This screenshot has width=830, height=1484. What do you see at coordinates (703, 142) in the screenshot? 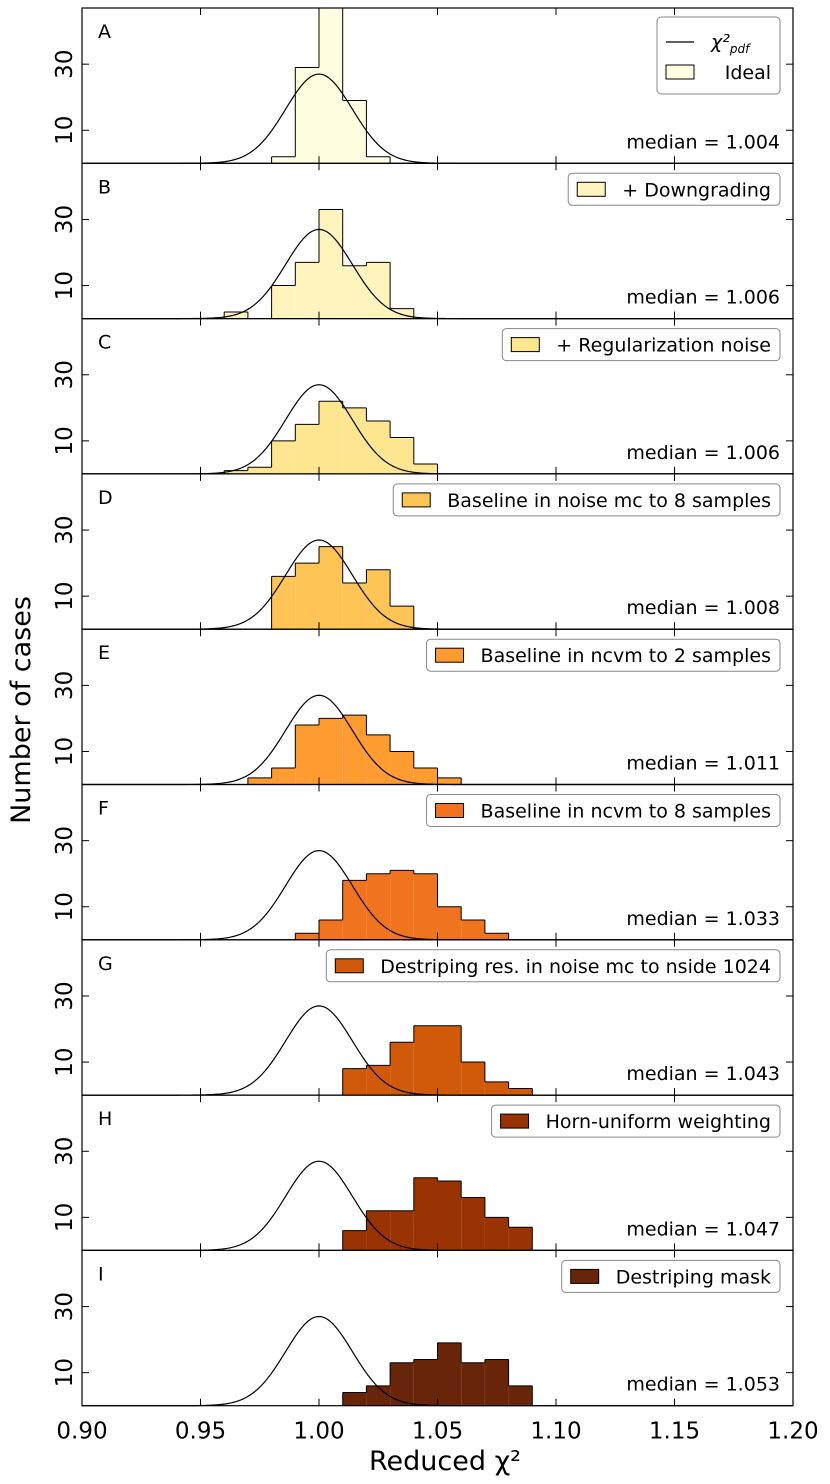
I see `median-label: median = 1.004` at bounding box center [703, 142].